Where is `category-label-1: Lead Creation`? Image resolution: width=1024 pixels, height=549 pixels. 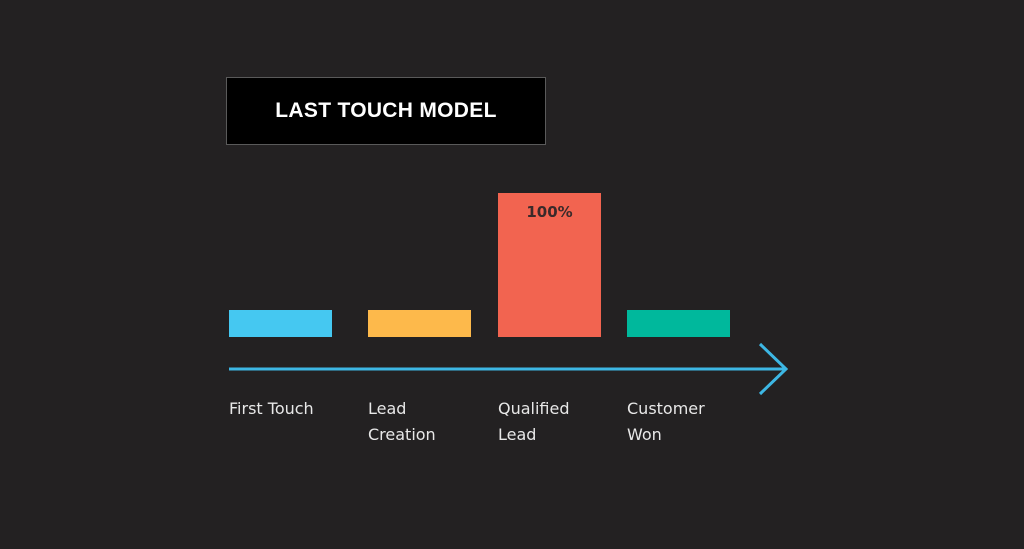 category-label-1: Lead Creation is located at coordinates (402, 421).